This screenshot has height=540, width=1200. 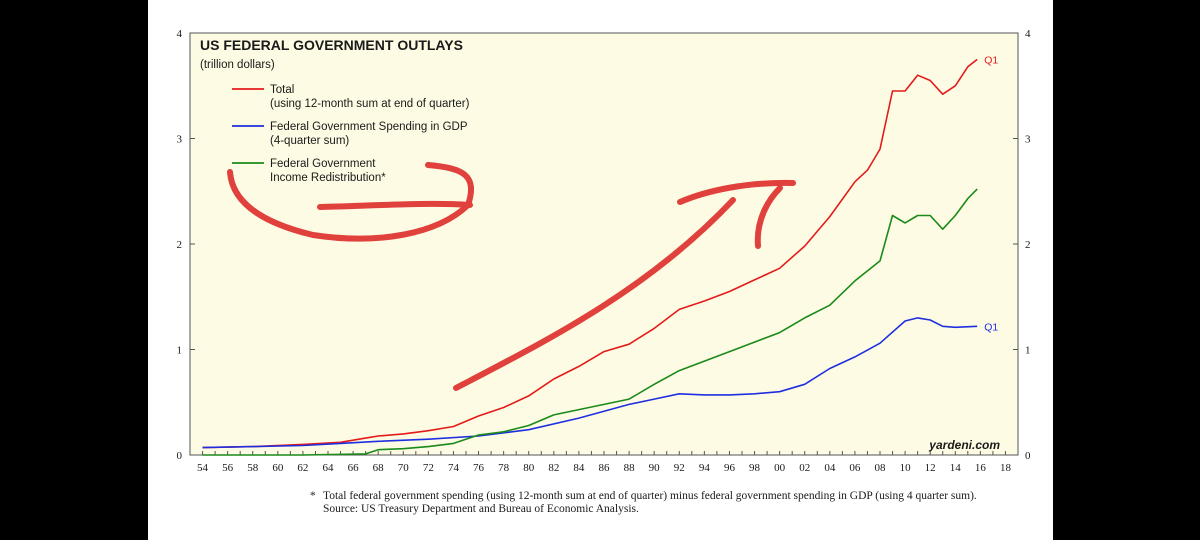 What do you see at coordinates (1028, 245) in the screenshot?
I see `y-tick-label-right: 2` at bounding box center [1028, 245].